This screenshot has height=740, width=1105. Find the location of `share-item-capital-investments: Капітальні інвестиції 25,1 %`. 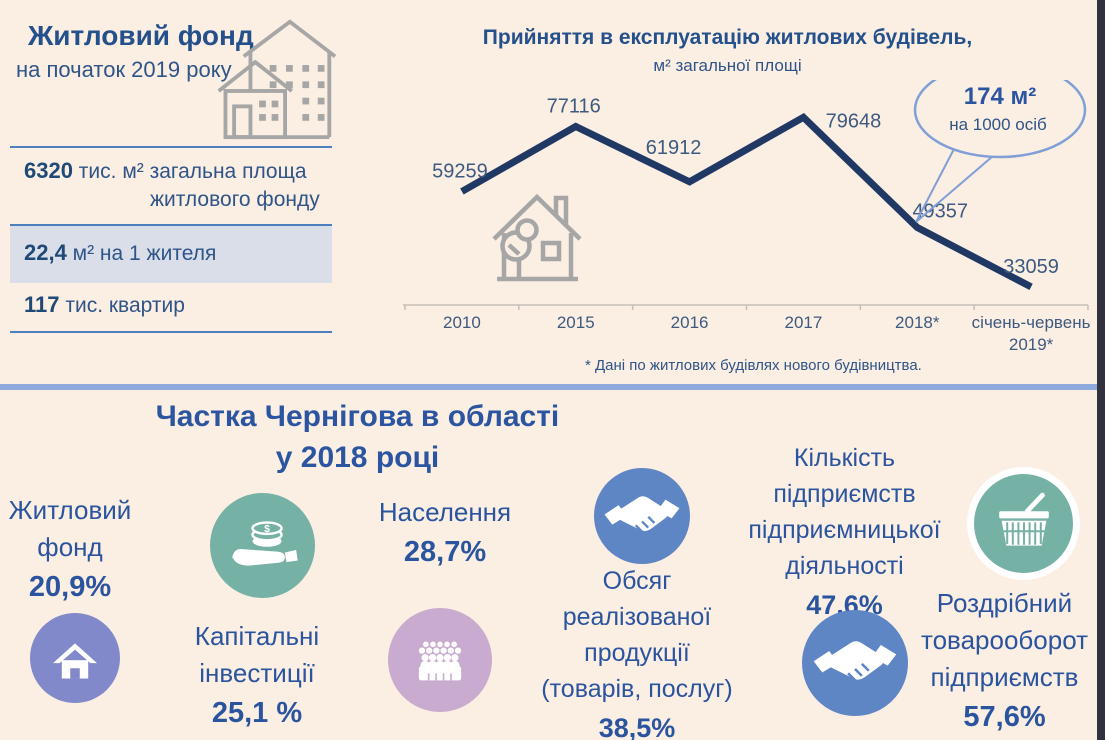

share-item-capital-investments: Капітальні інвестиції 25,1 % is located at coordinates (257, 675).